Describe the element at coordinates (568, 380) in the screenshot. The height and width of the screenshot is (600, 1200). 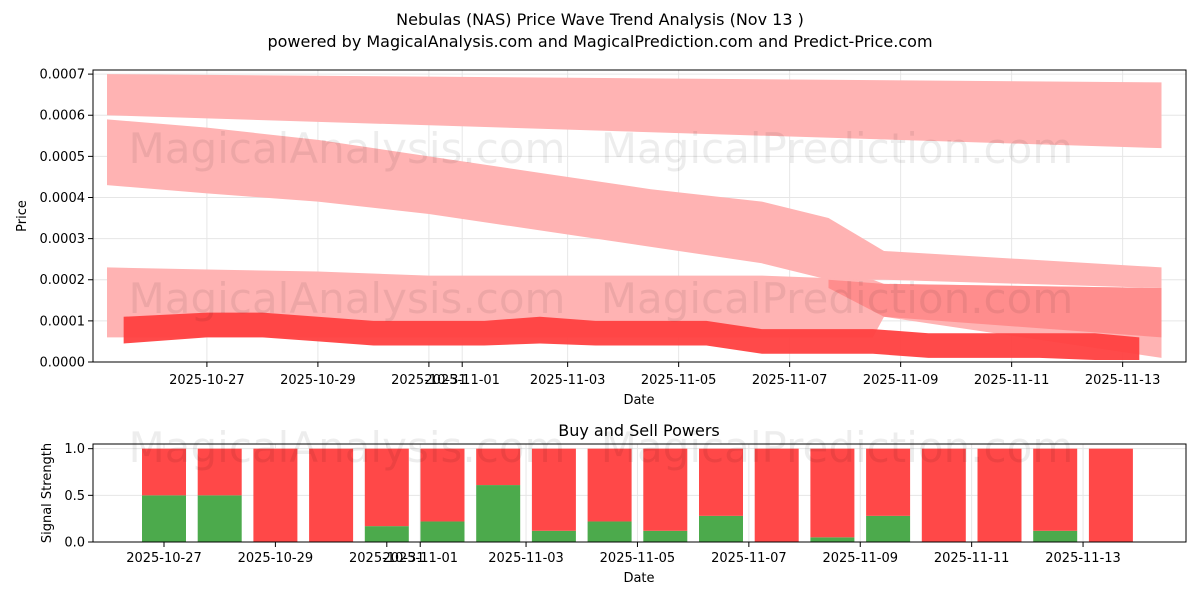
I see `price-x-tick-label: 2025-11-03` at that location.